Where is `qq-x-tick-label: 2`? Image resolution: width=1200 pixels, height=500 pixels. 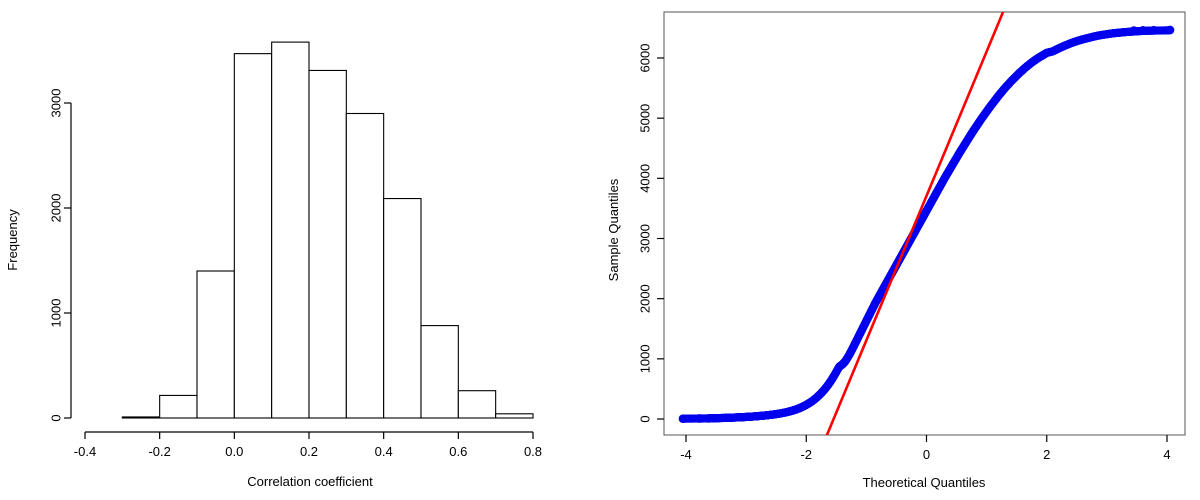 qq-x-tick-label: 2 is located at coordinates (1046, 454).